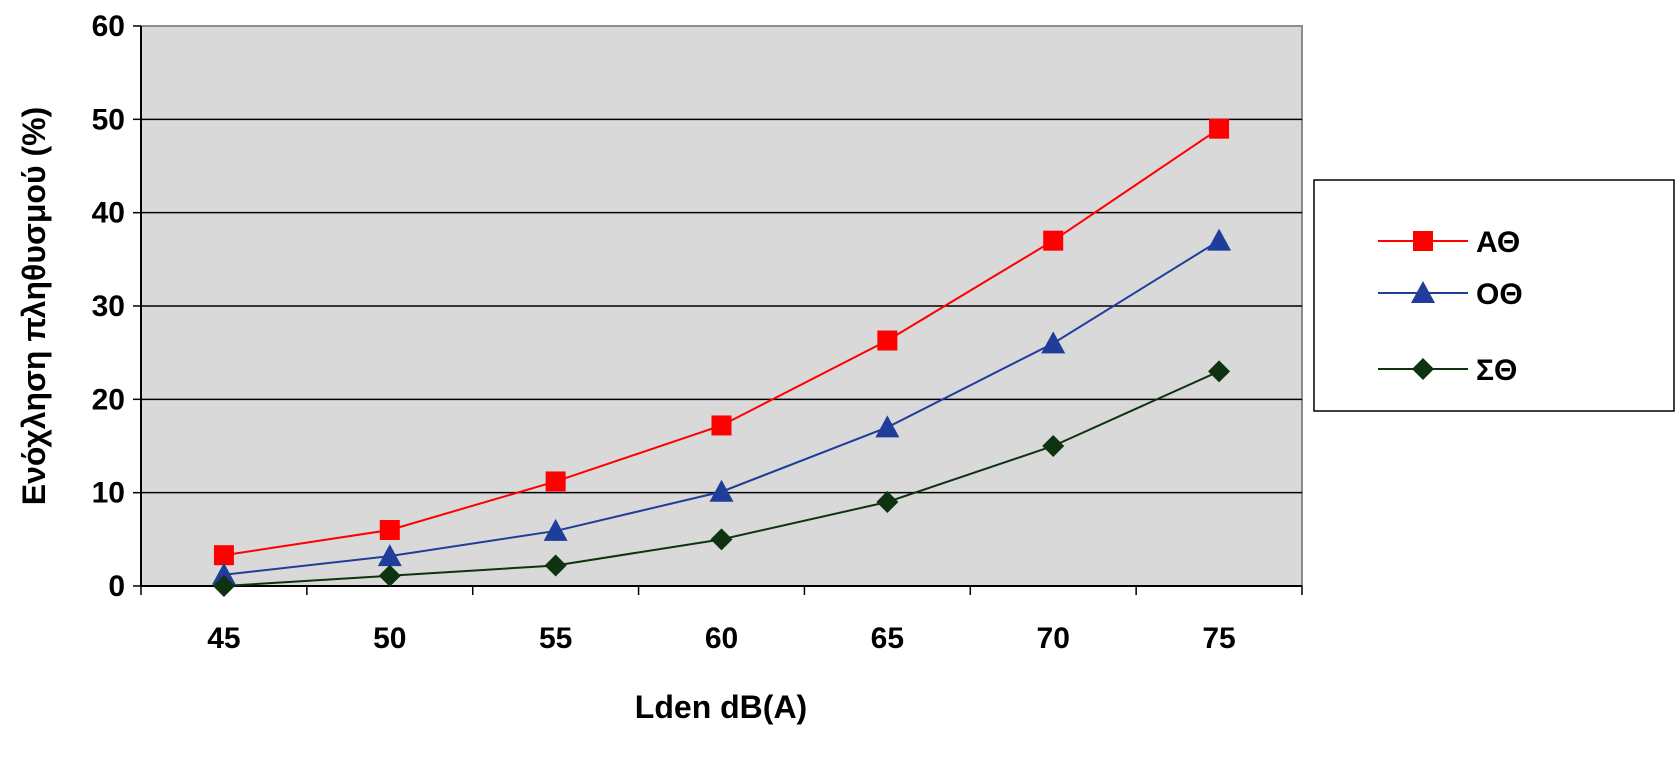 The width and height of the screenshot is (1680, 779). What do you see at coordinates (1498, 242) in the screenshot?
I see `legend-label: ΑΘ` at bounding box center [1498, 242].